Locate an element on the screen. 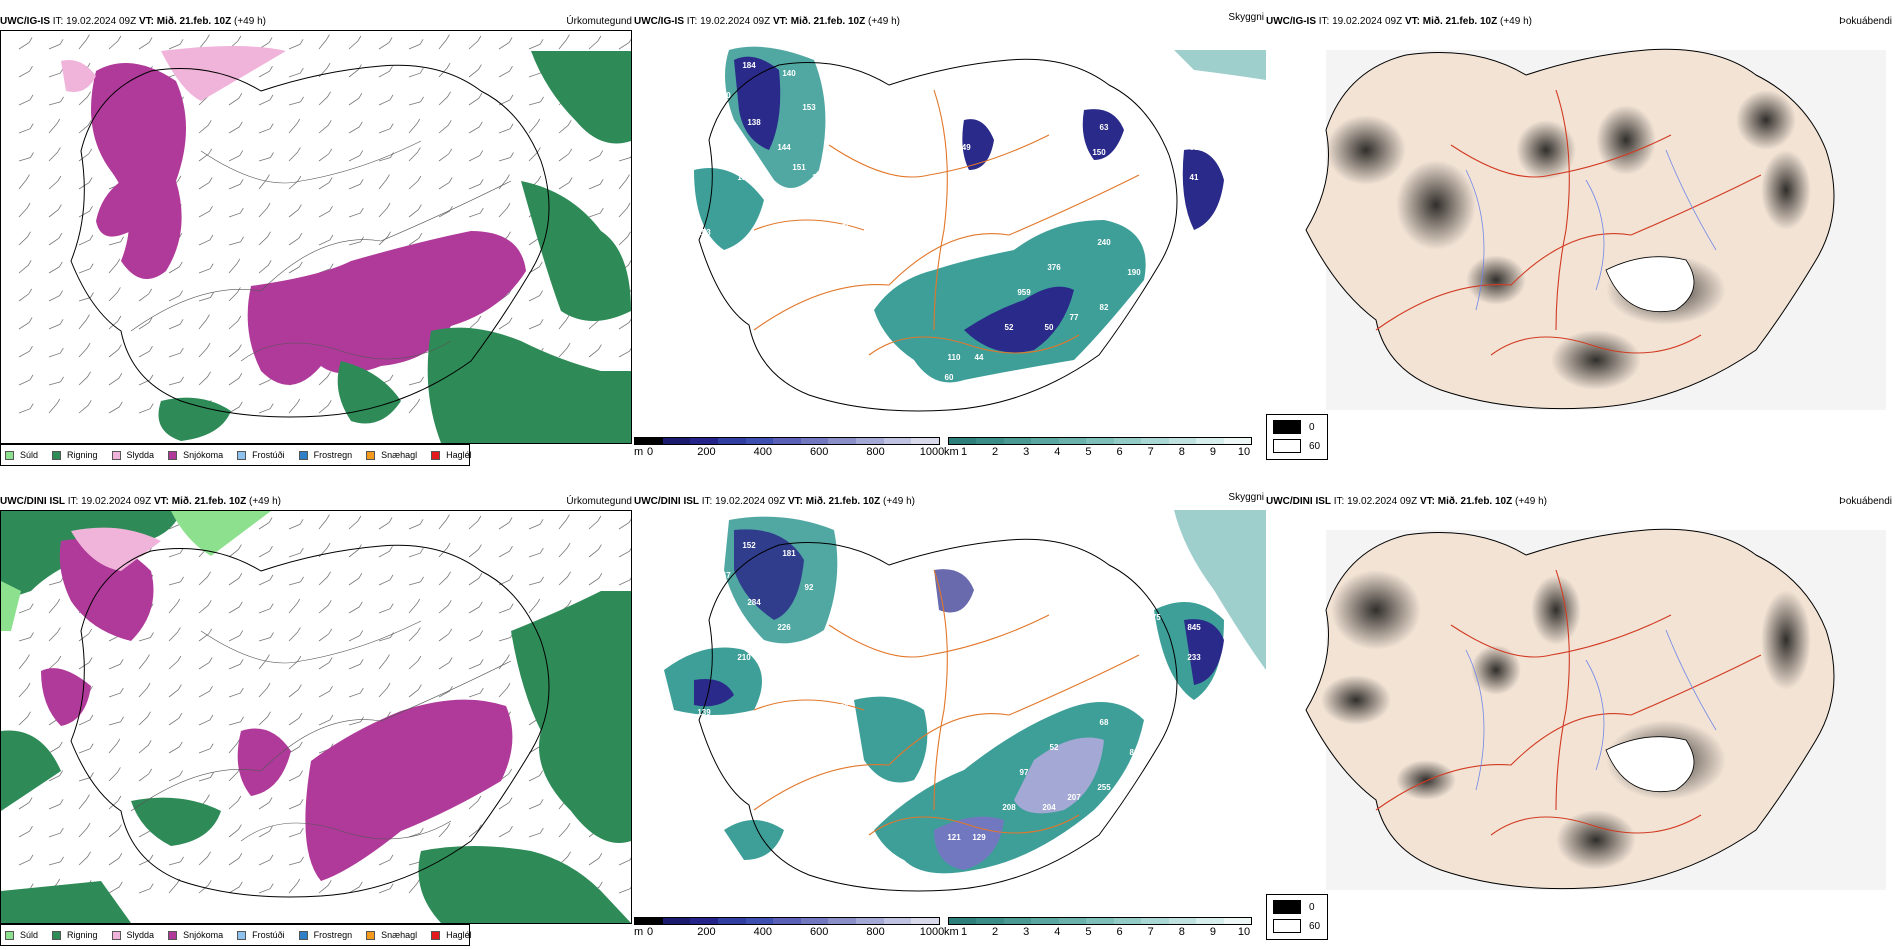 The width and height of the screenshot is (1900, 950). cloud-height-label: 204 is located at coordinates (1049, 807).